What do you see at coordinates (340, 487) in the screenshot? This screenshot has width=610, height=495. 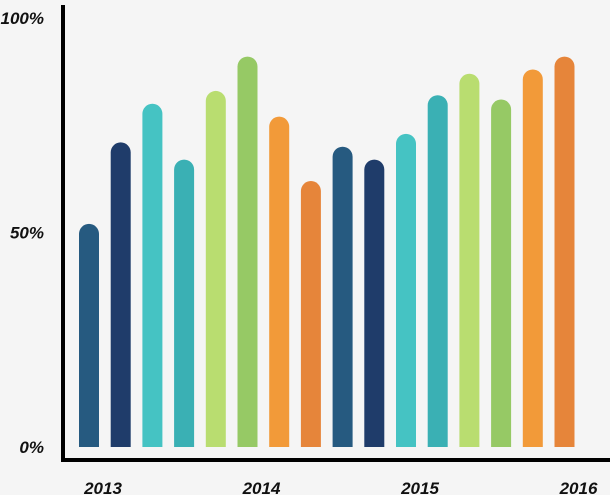 I see `x-tick-labels: 2013 2014 2015 2016` at bounding box center [340, 487].